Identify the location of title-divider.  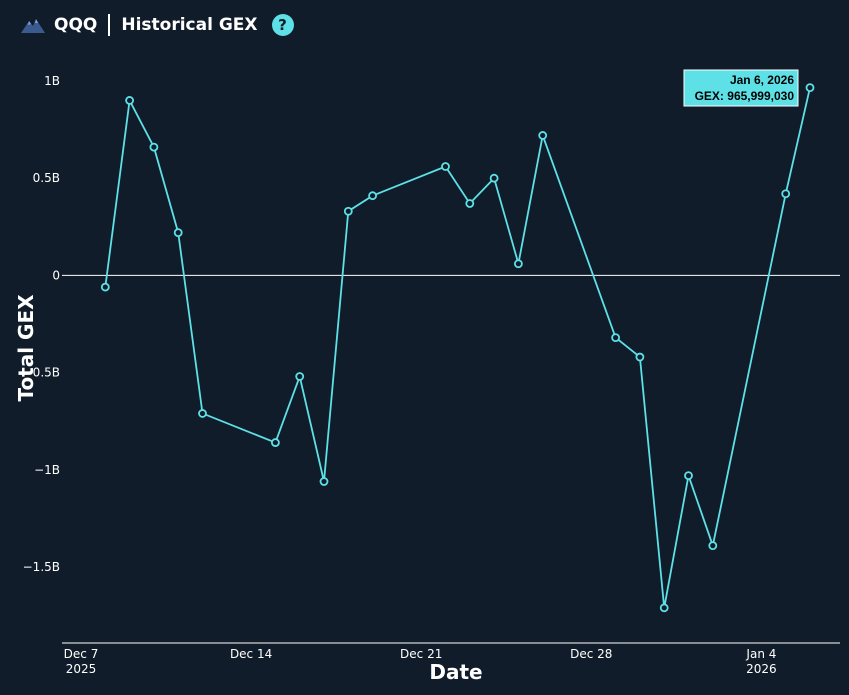
(109, 25).